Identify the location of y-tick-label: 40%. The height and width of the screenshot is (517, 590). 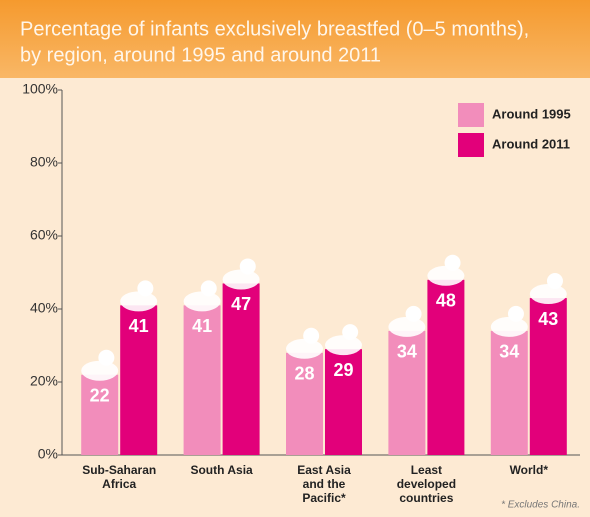
(44, 308).